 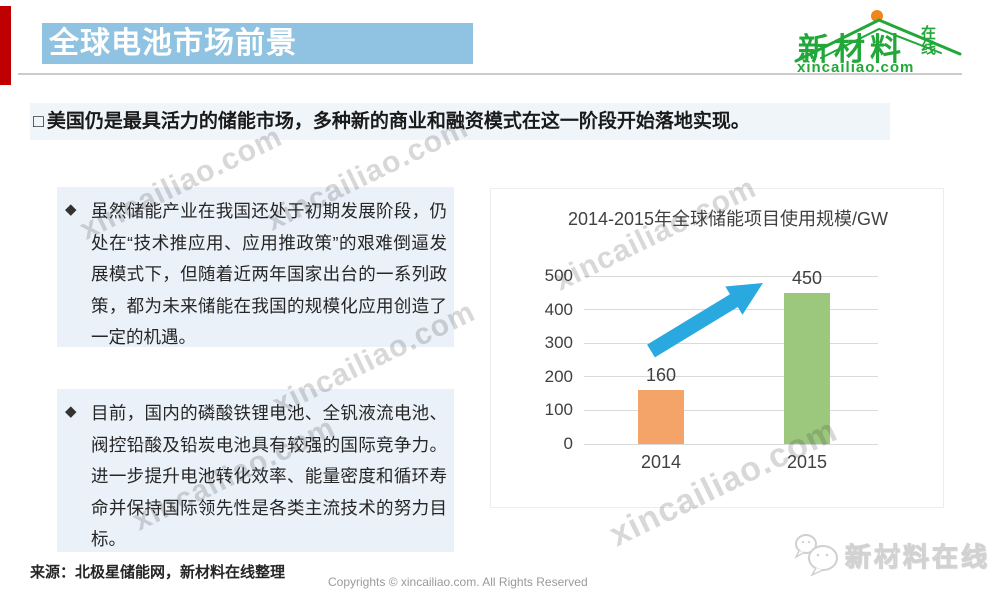 I want to click on bar-2015, so click(x=807, y=368).